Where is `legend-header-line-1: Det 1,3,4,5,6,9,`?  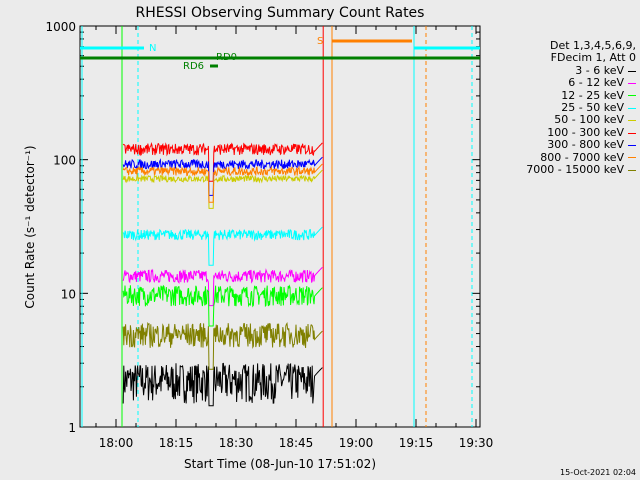 legend-header-line-1: Det 1,3,4,5,6,9, is located at coordinates (592, 45).